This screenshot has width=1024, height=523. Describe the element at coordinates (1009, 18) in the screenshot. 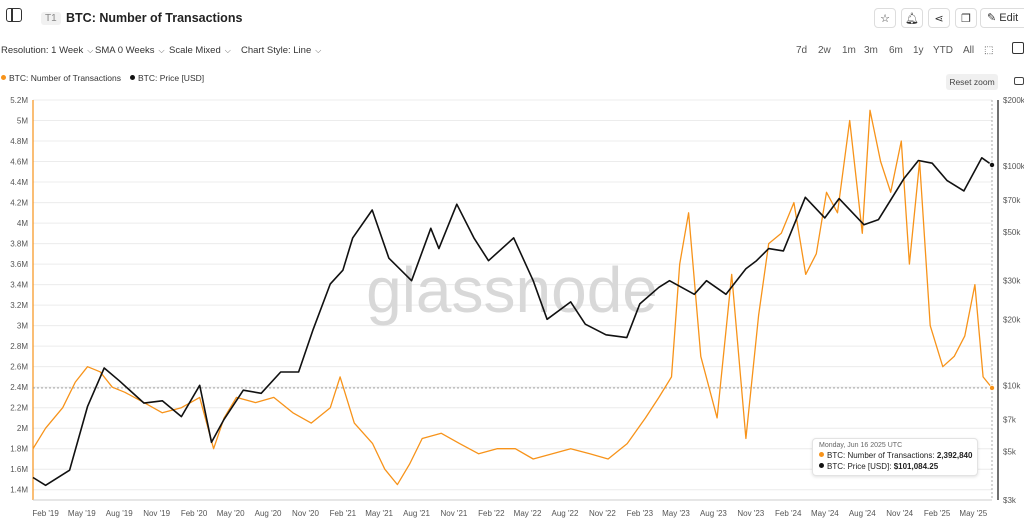

I see `edit-label: Edit` at that location.